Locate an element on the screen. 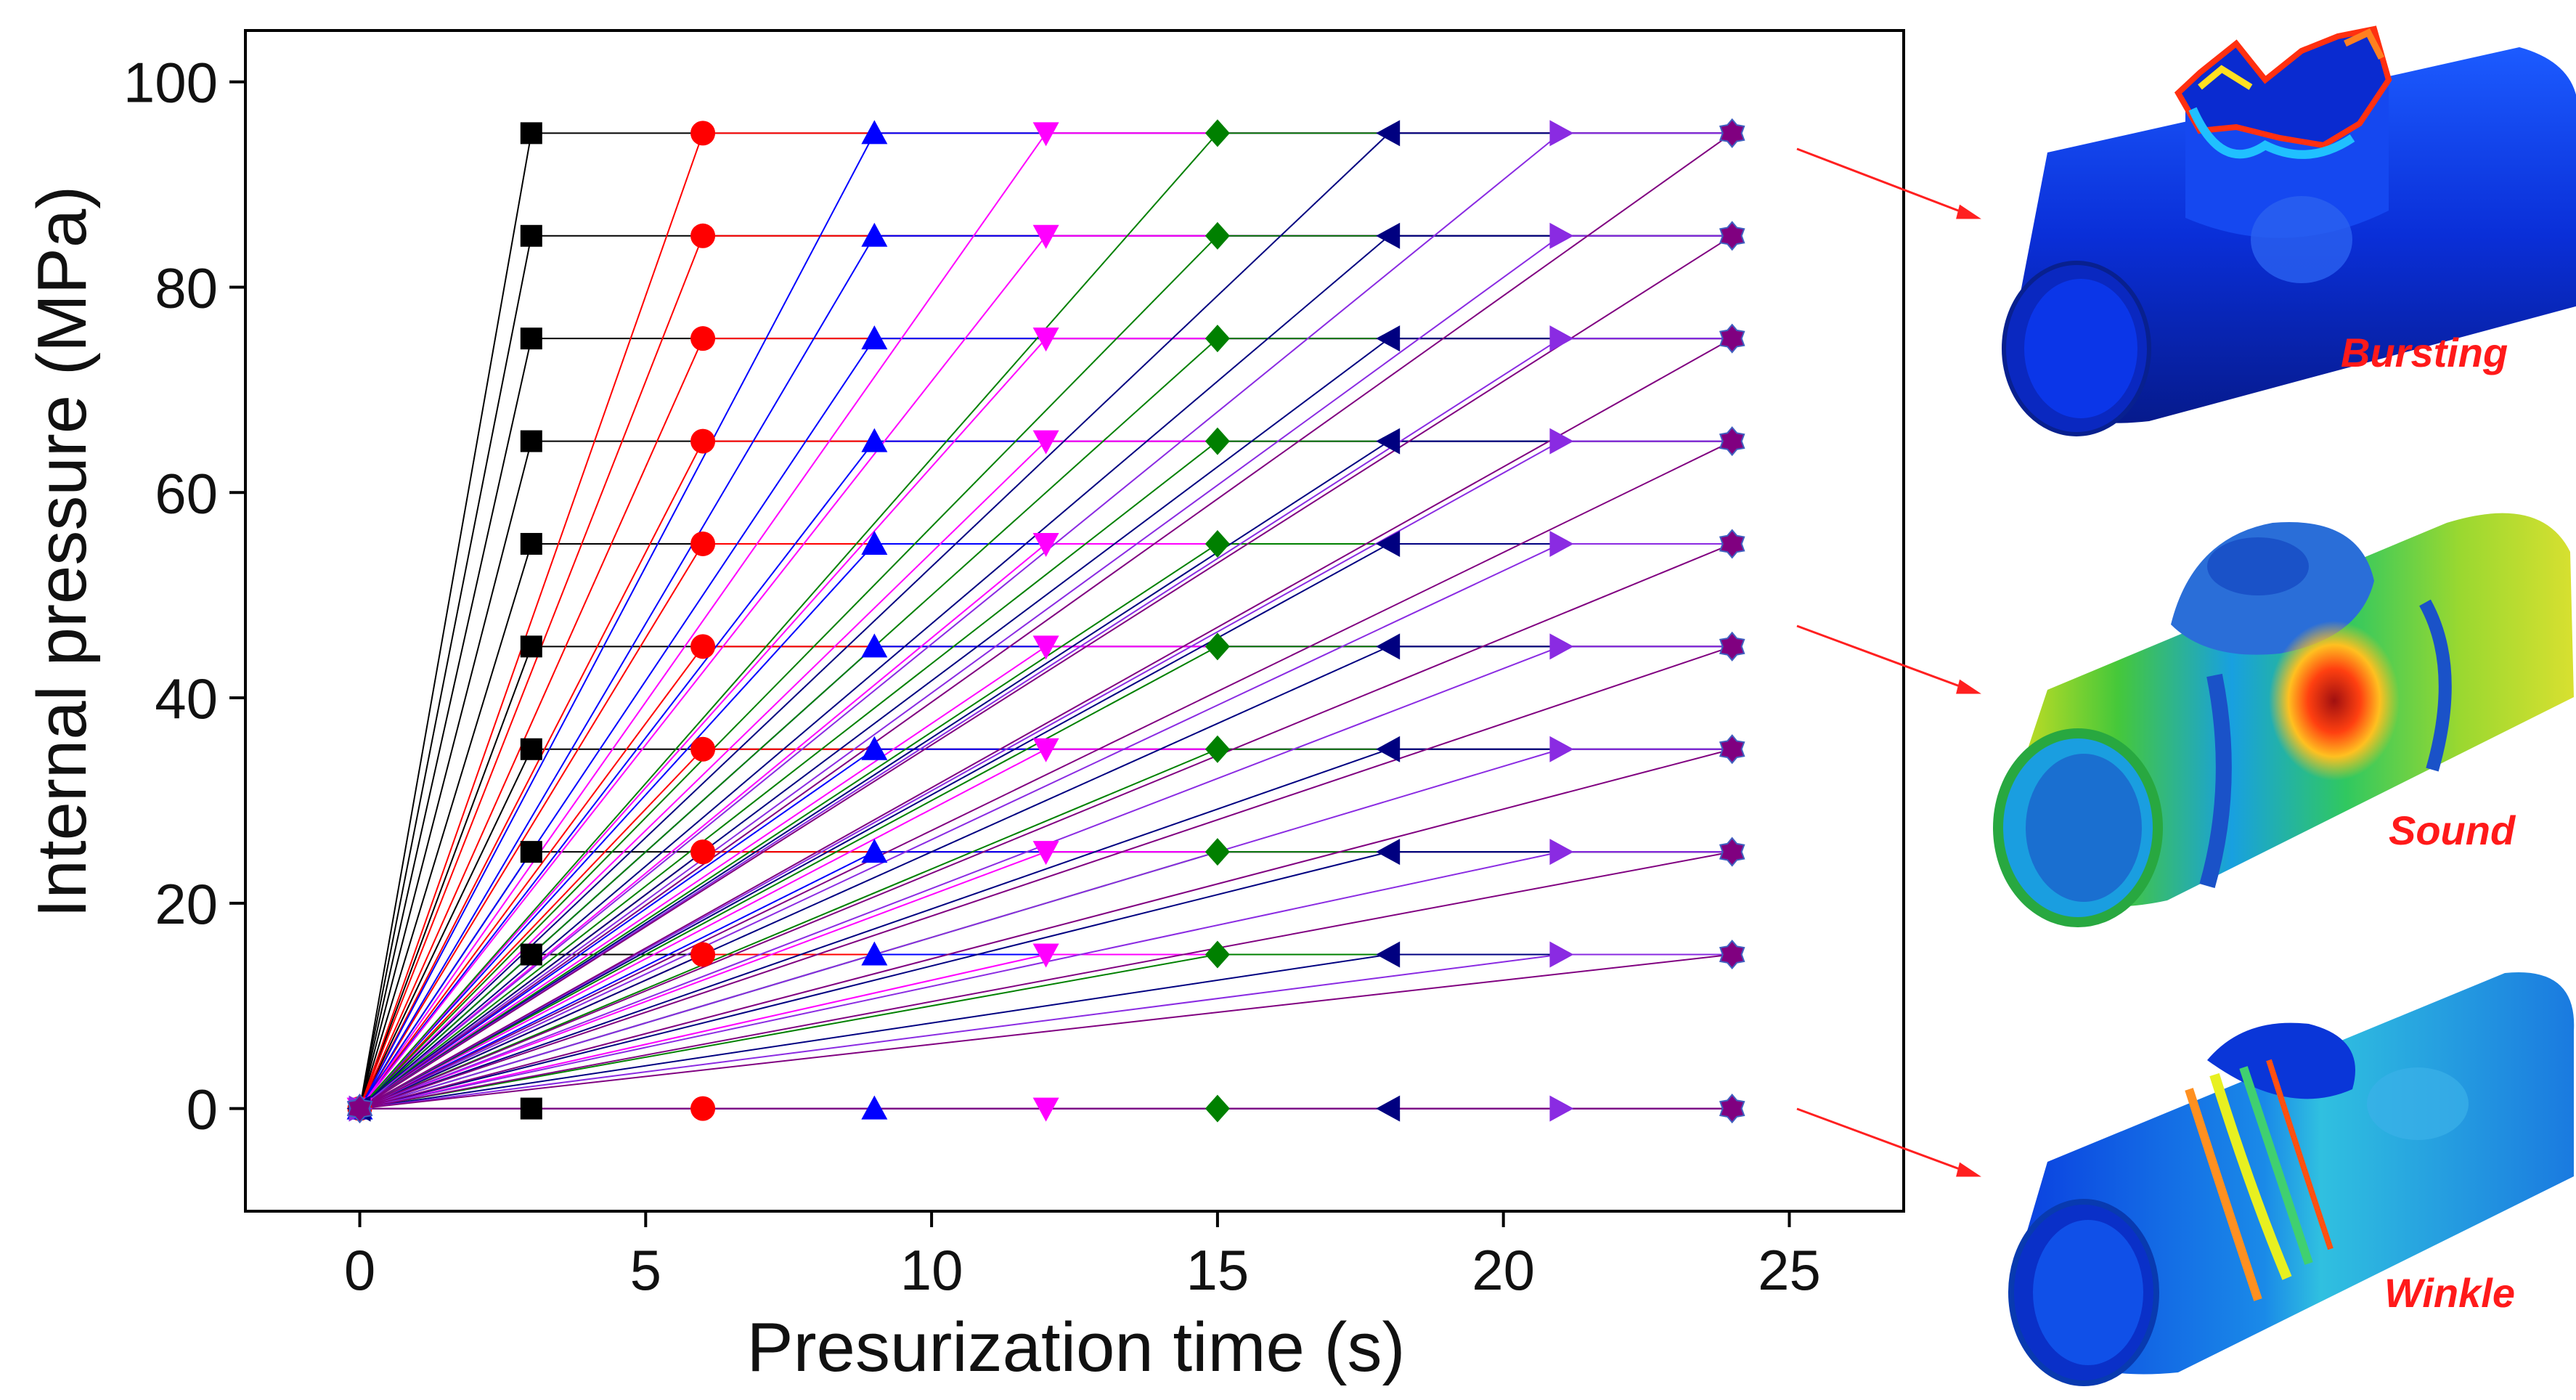 This screenshot has height=1400, width=2576. arrow-winkle-head is located at coordinates (1968, 1169).